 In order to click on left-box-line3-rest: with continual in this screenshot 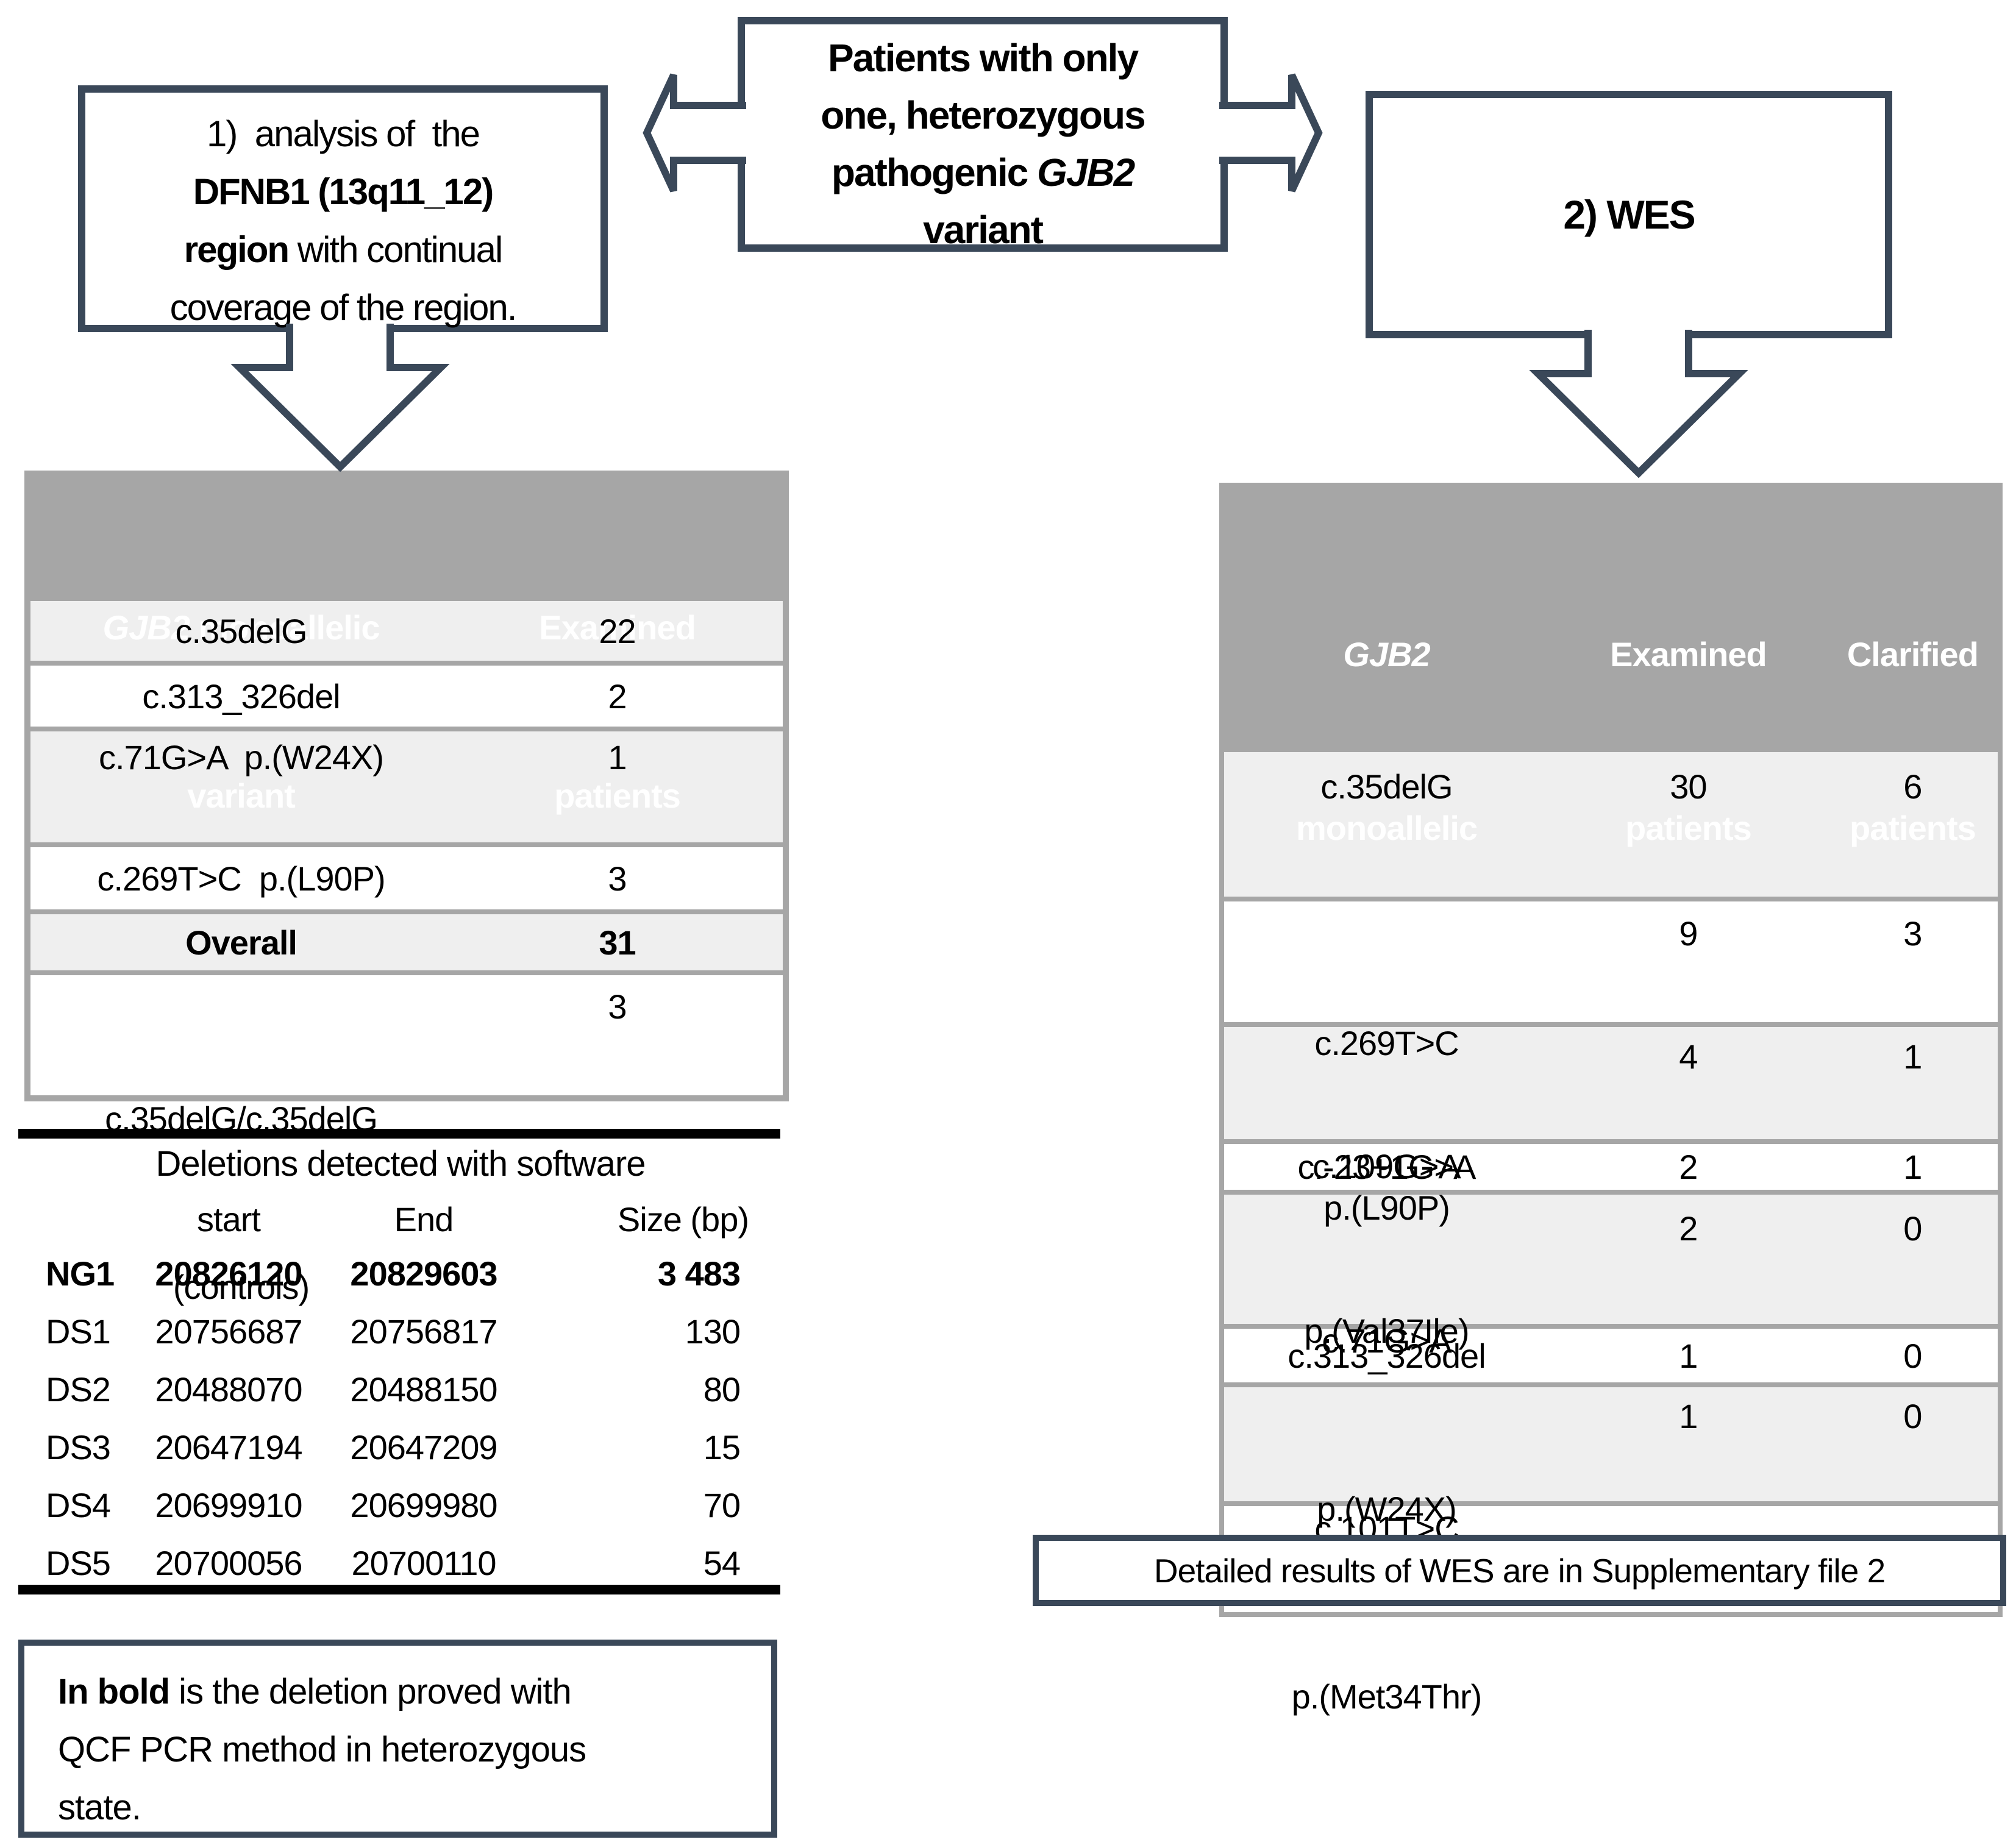, I will do `click(396, 249)`.